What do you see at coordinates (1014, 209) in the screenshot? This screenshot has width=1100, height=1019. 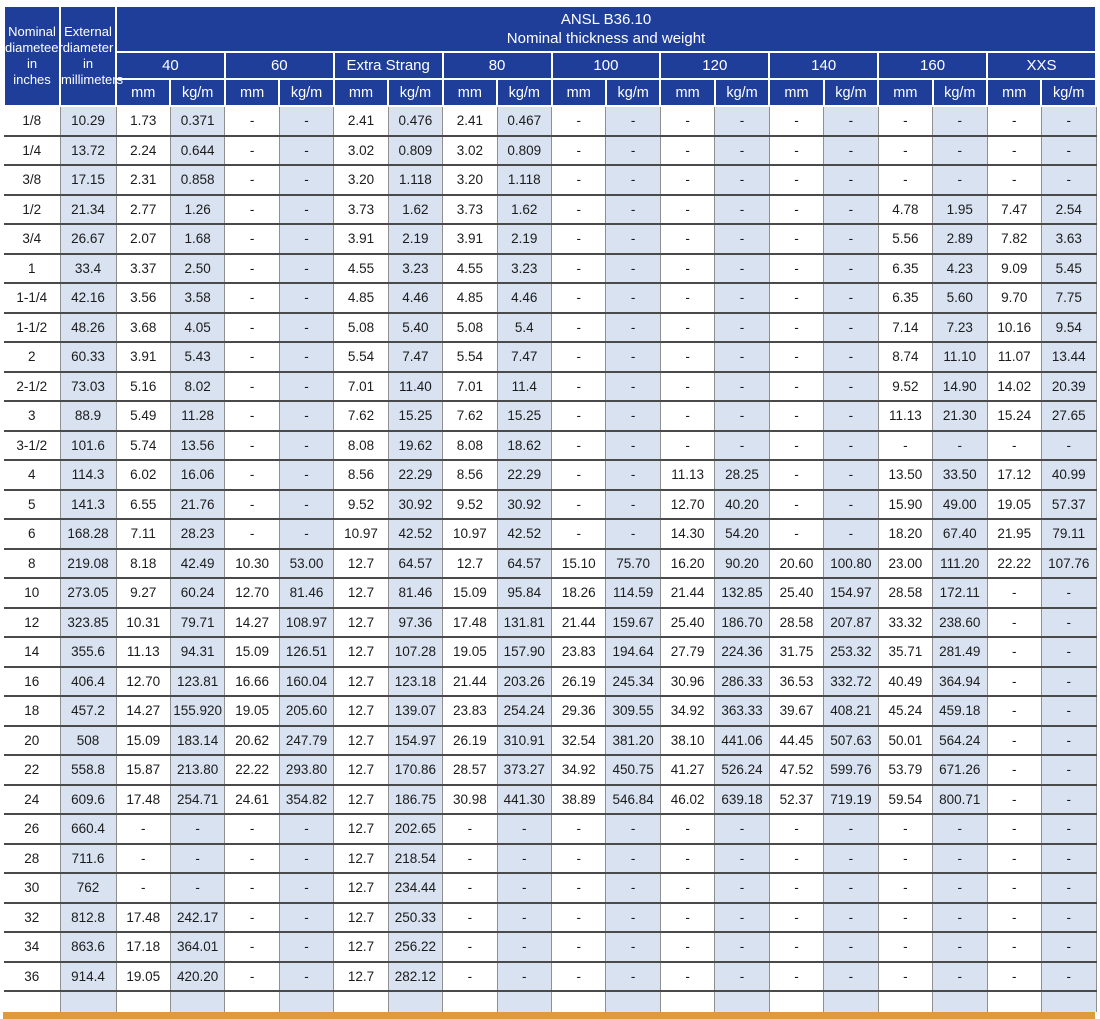 I see `value-cell: 7.47` at bounding box center [1014, 209].